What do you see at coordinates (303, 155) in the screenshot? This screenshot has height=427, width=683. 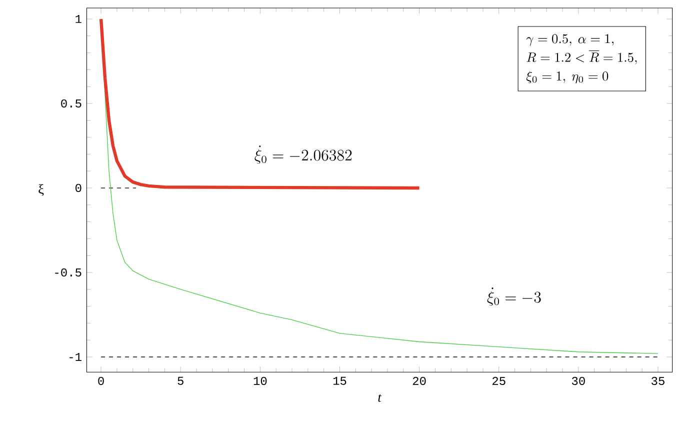 I see `annotation: $\dot{\xi}_0 = -2.06382$` at bounding box center [303, 155].